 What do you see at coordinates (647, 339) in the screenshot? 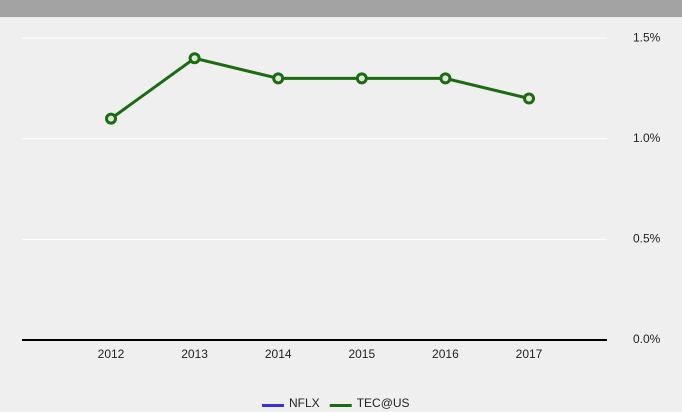
I see `y-tick-label: 0.0%` at bounding box center [647, 339].